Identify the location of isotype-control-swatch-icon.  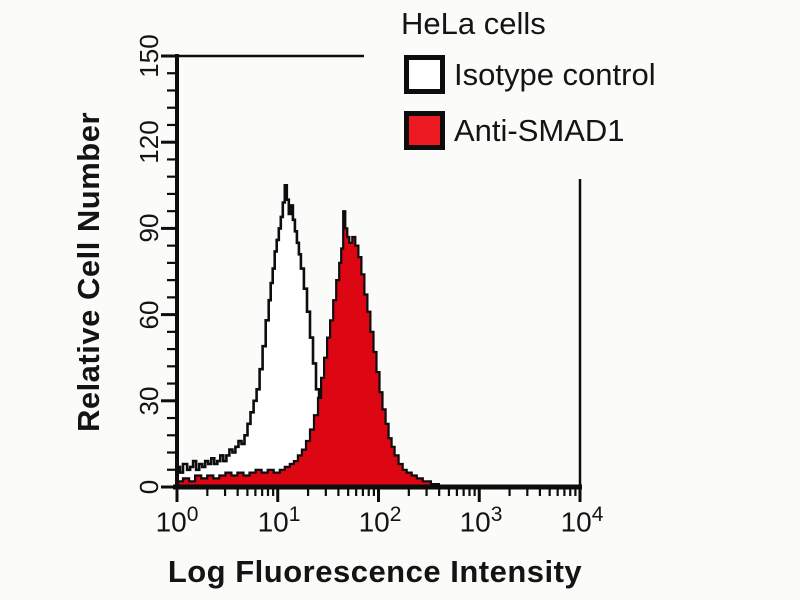
(424, 74).